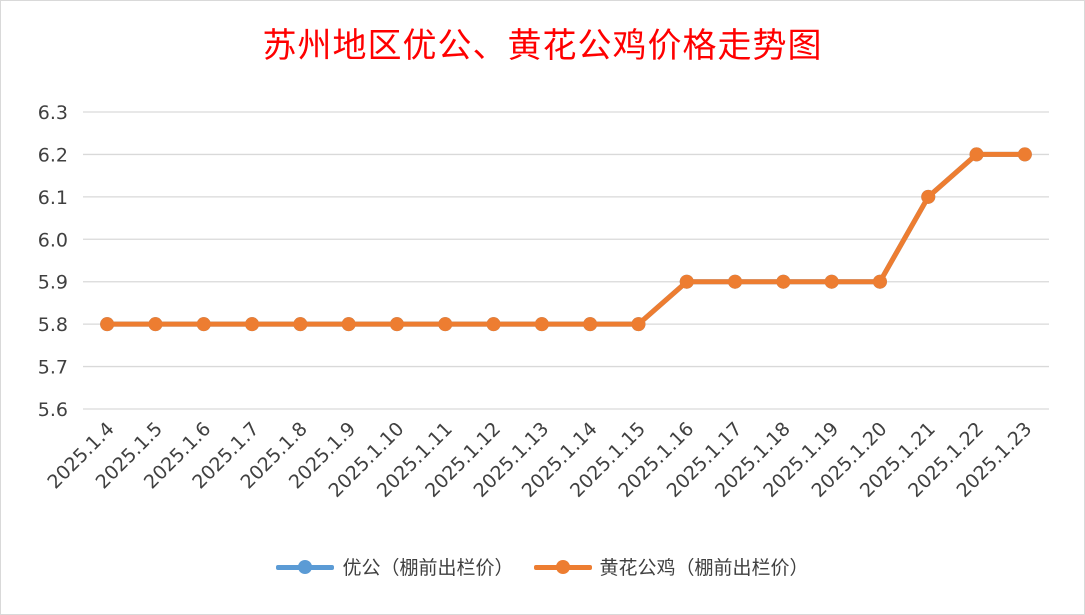 This screenshot has width=1085, height=615. I want to click on y-tick-label: 6.3, so click(53, 113).